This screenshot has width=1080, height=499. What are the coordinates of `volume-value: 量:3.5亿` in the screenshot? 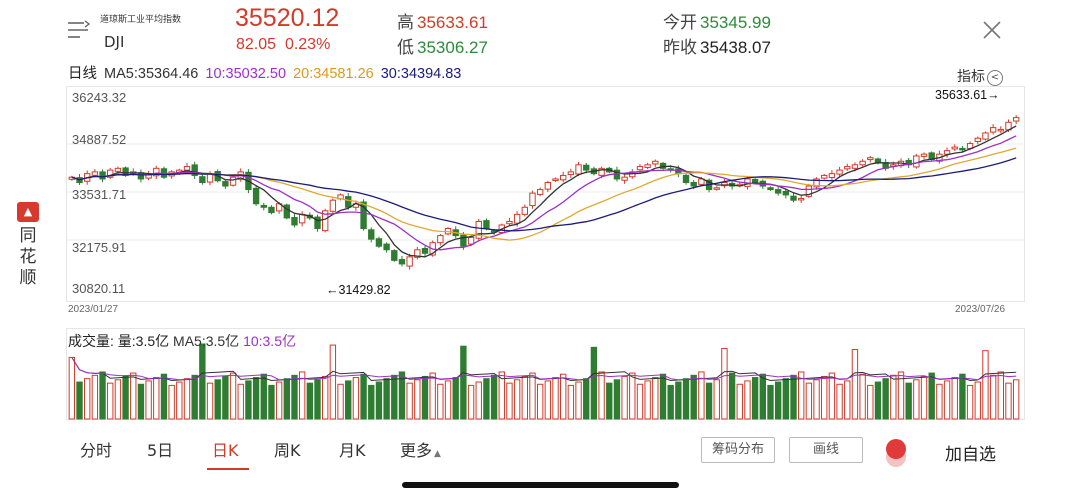 It's located at (143, 341).